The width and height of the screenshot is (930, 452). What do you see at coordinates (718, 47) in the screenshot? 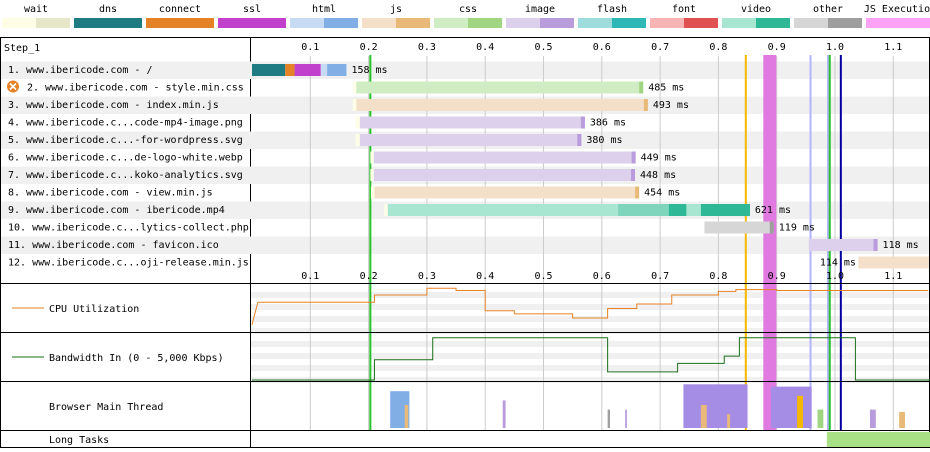
I see `tick-top-7: 0.8` at bounding box center [718, 47].